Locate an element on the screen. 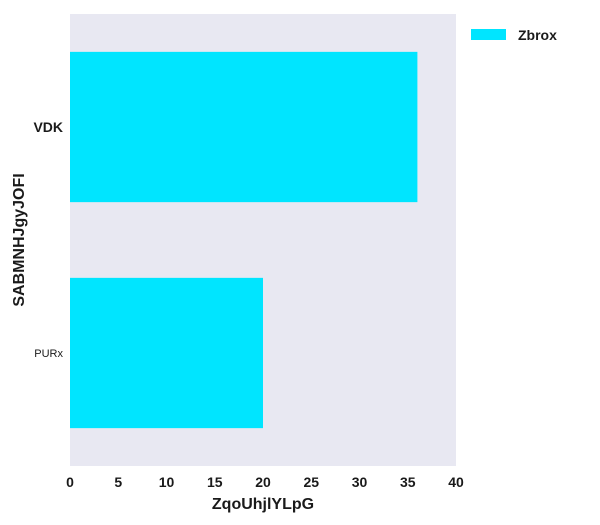  x-tick-label: 20 is located at coordinates (263, 482).